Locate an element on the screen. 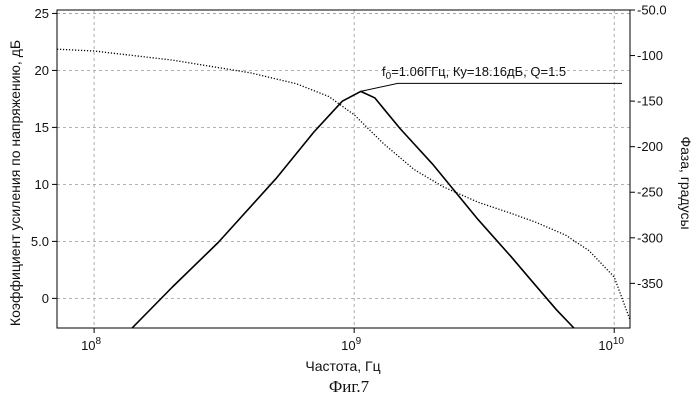 This screenshot has width=698, height=401. x-tick-label: 10¹⁰ is located at coordinates (611, 344).